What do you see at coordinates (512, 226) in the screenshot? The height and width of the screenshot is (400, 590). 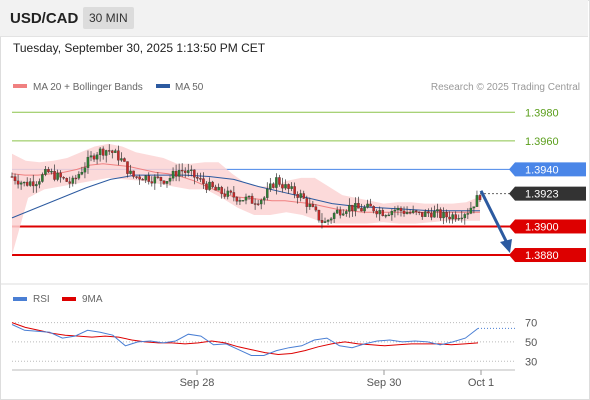 I see `support-level-tag-pointer` at bounding box center [512, 226].